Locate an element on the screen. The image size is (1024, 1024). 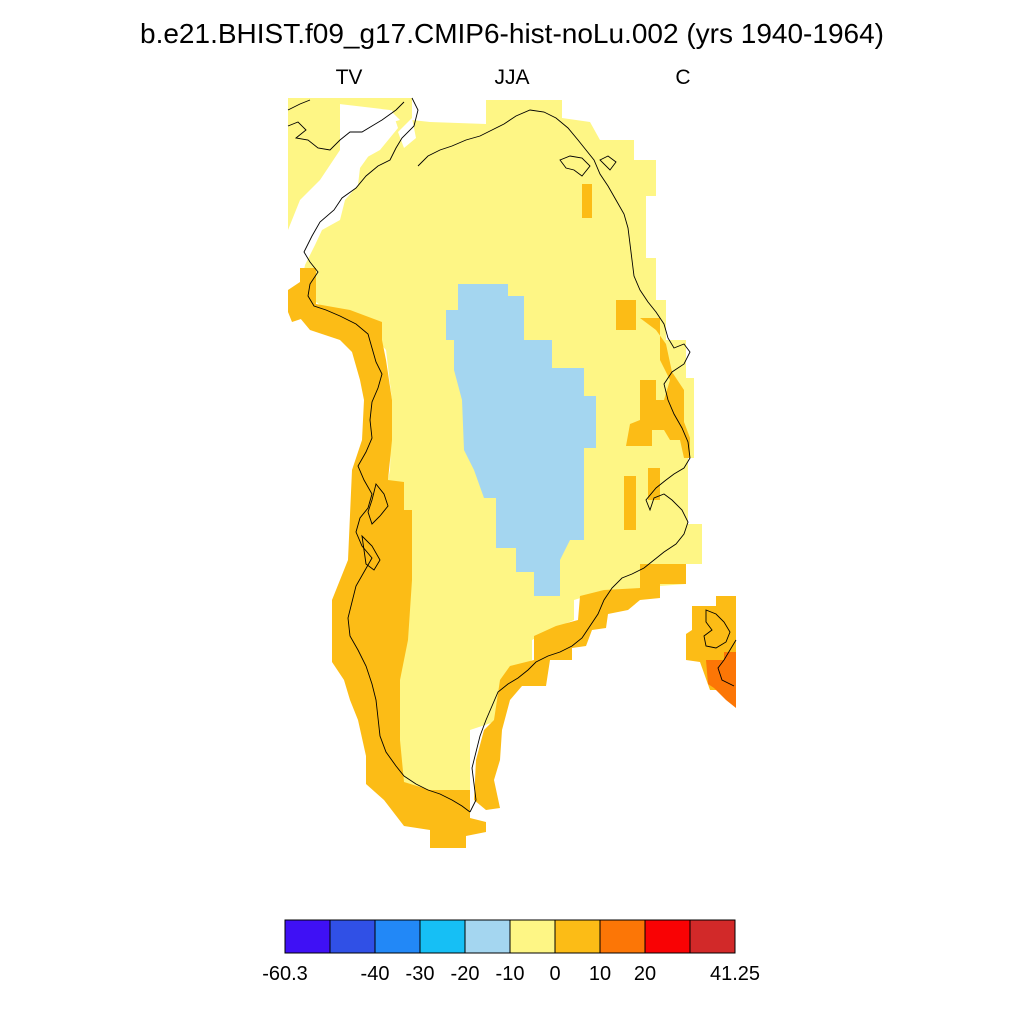
colorbar-tick-label: 10 is located at coordinates (600, 974).